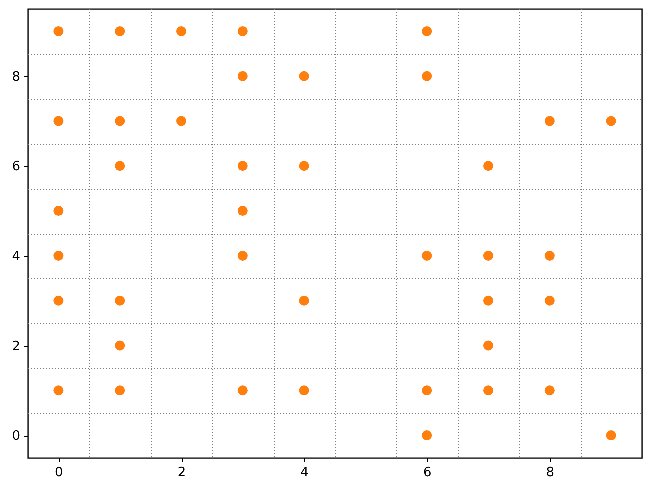 The image size is (651, 491). Describe the element at coordinates (16, 436) in the screenshot. I see `y-tick-label: 0` at that location.